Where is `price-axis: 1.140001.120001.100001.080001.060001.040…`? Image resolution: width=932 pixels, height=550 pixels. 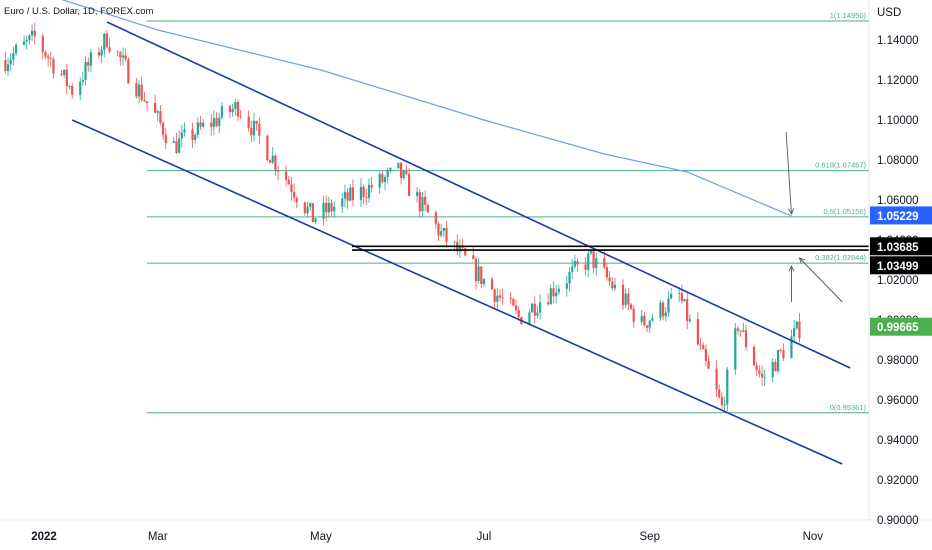 price-axis: 1.140001.120001.100001.080001.060001.040… is located at coordinates (898, 281).